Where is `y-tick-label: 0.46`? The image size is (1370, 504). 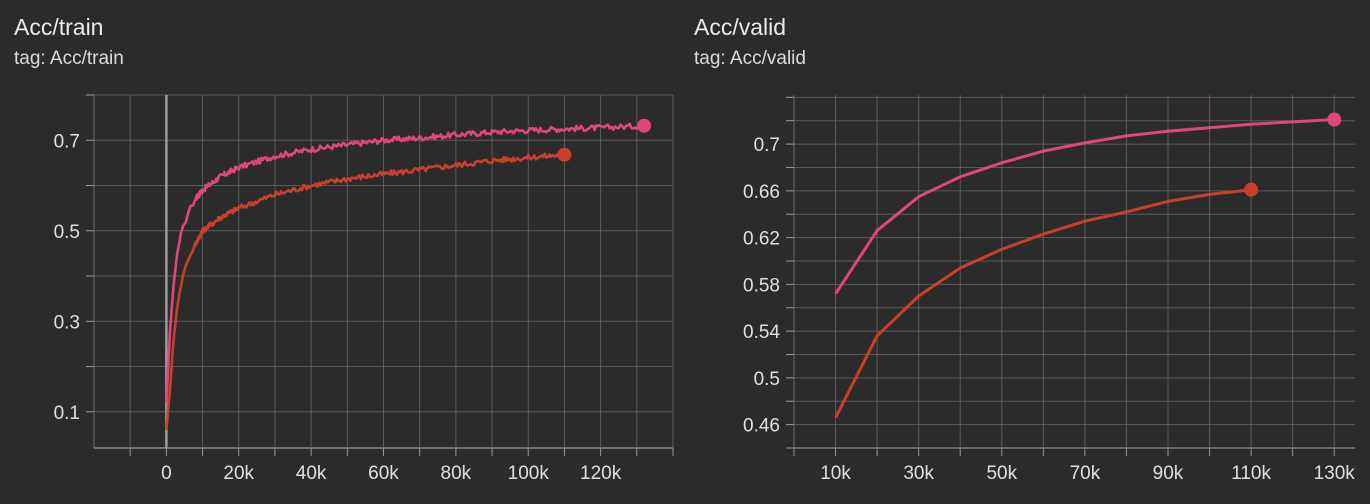
y-tick-label: 0.46 is located at coordinates (761, 426).